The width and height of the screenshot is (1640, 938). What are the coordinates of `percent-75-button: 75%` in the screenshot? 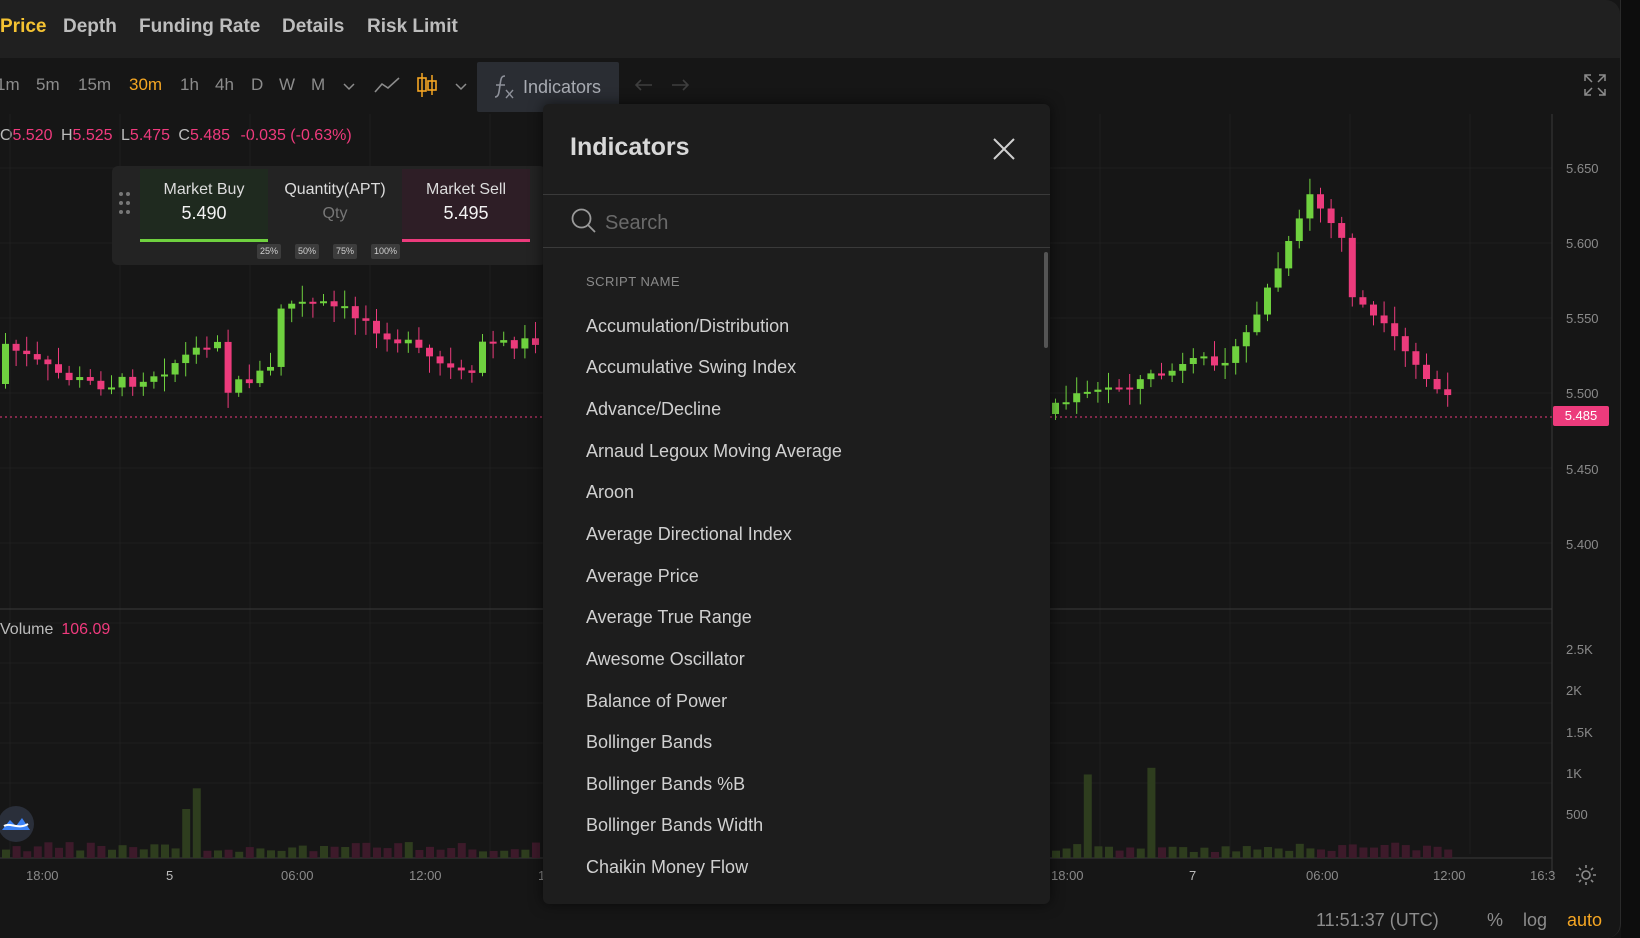 It's located at (345, 251).